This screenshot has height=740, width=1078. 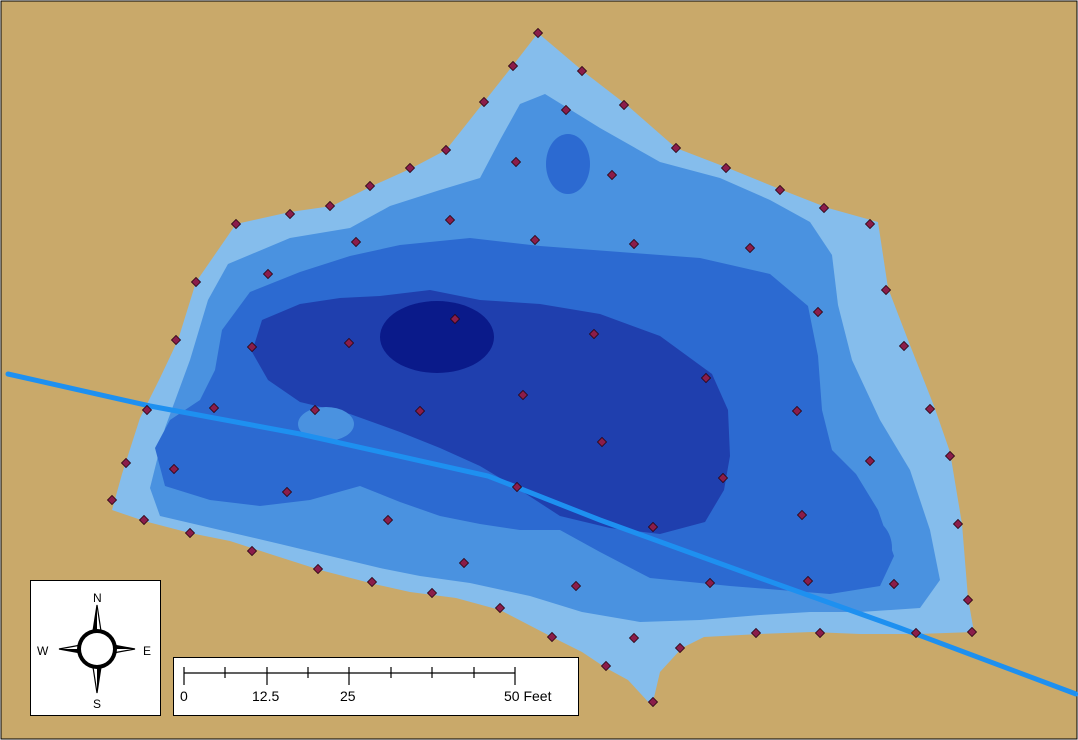 I want to click on north-arrow-box: N S W E, so click(x=95, y=648).